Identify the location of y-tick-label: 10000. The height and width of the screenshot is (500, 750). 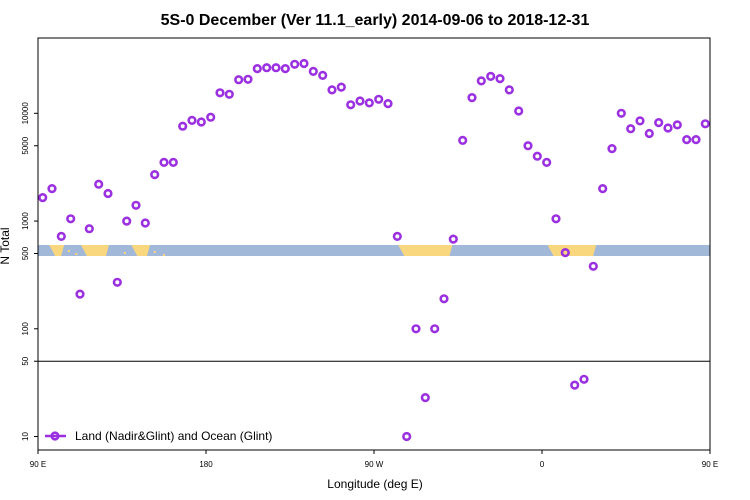
(25, 113).